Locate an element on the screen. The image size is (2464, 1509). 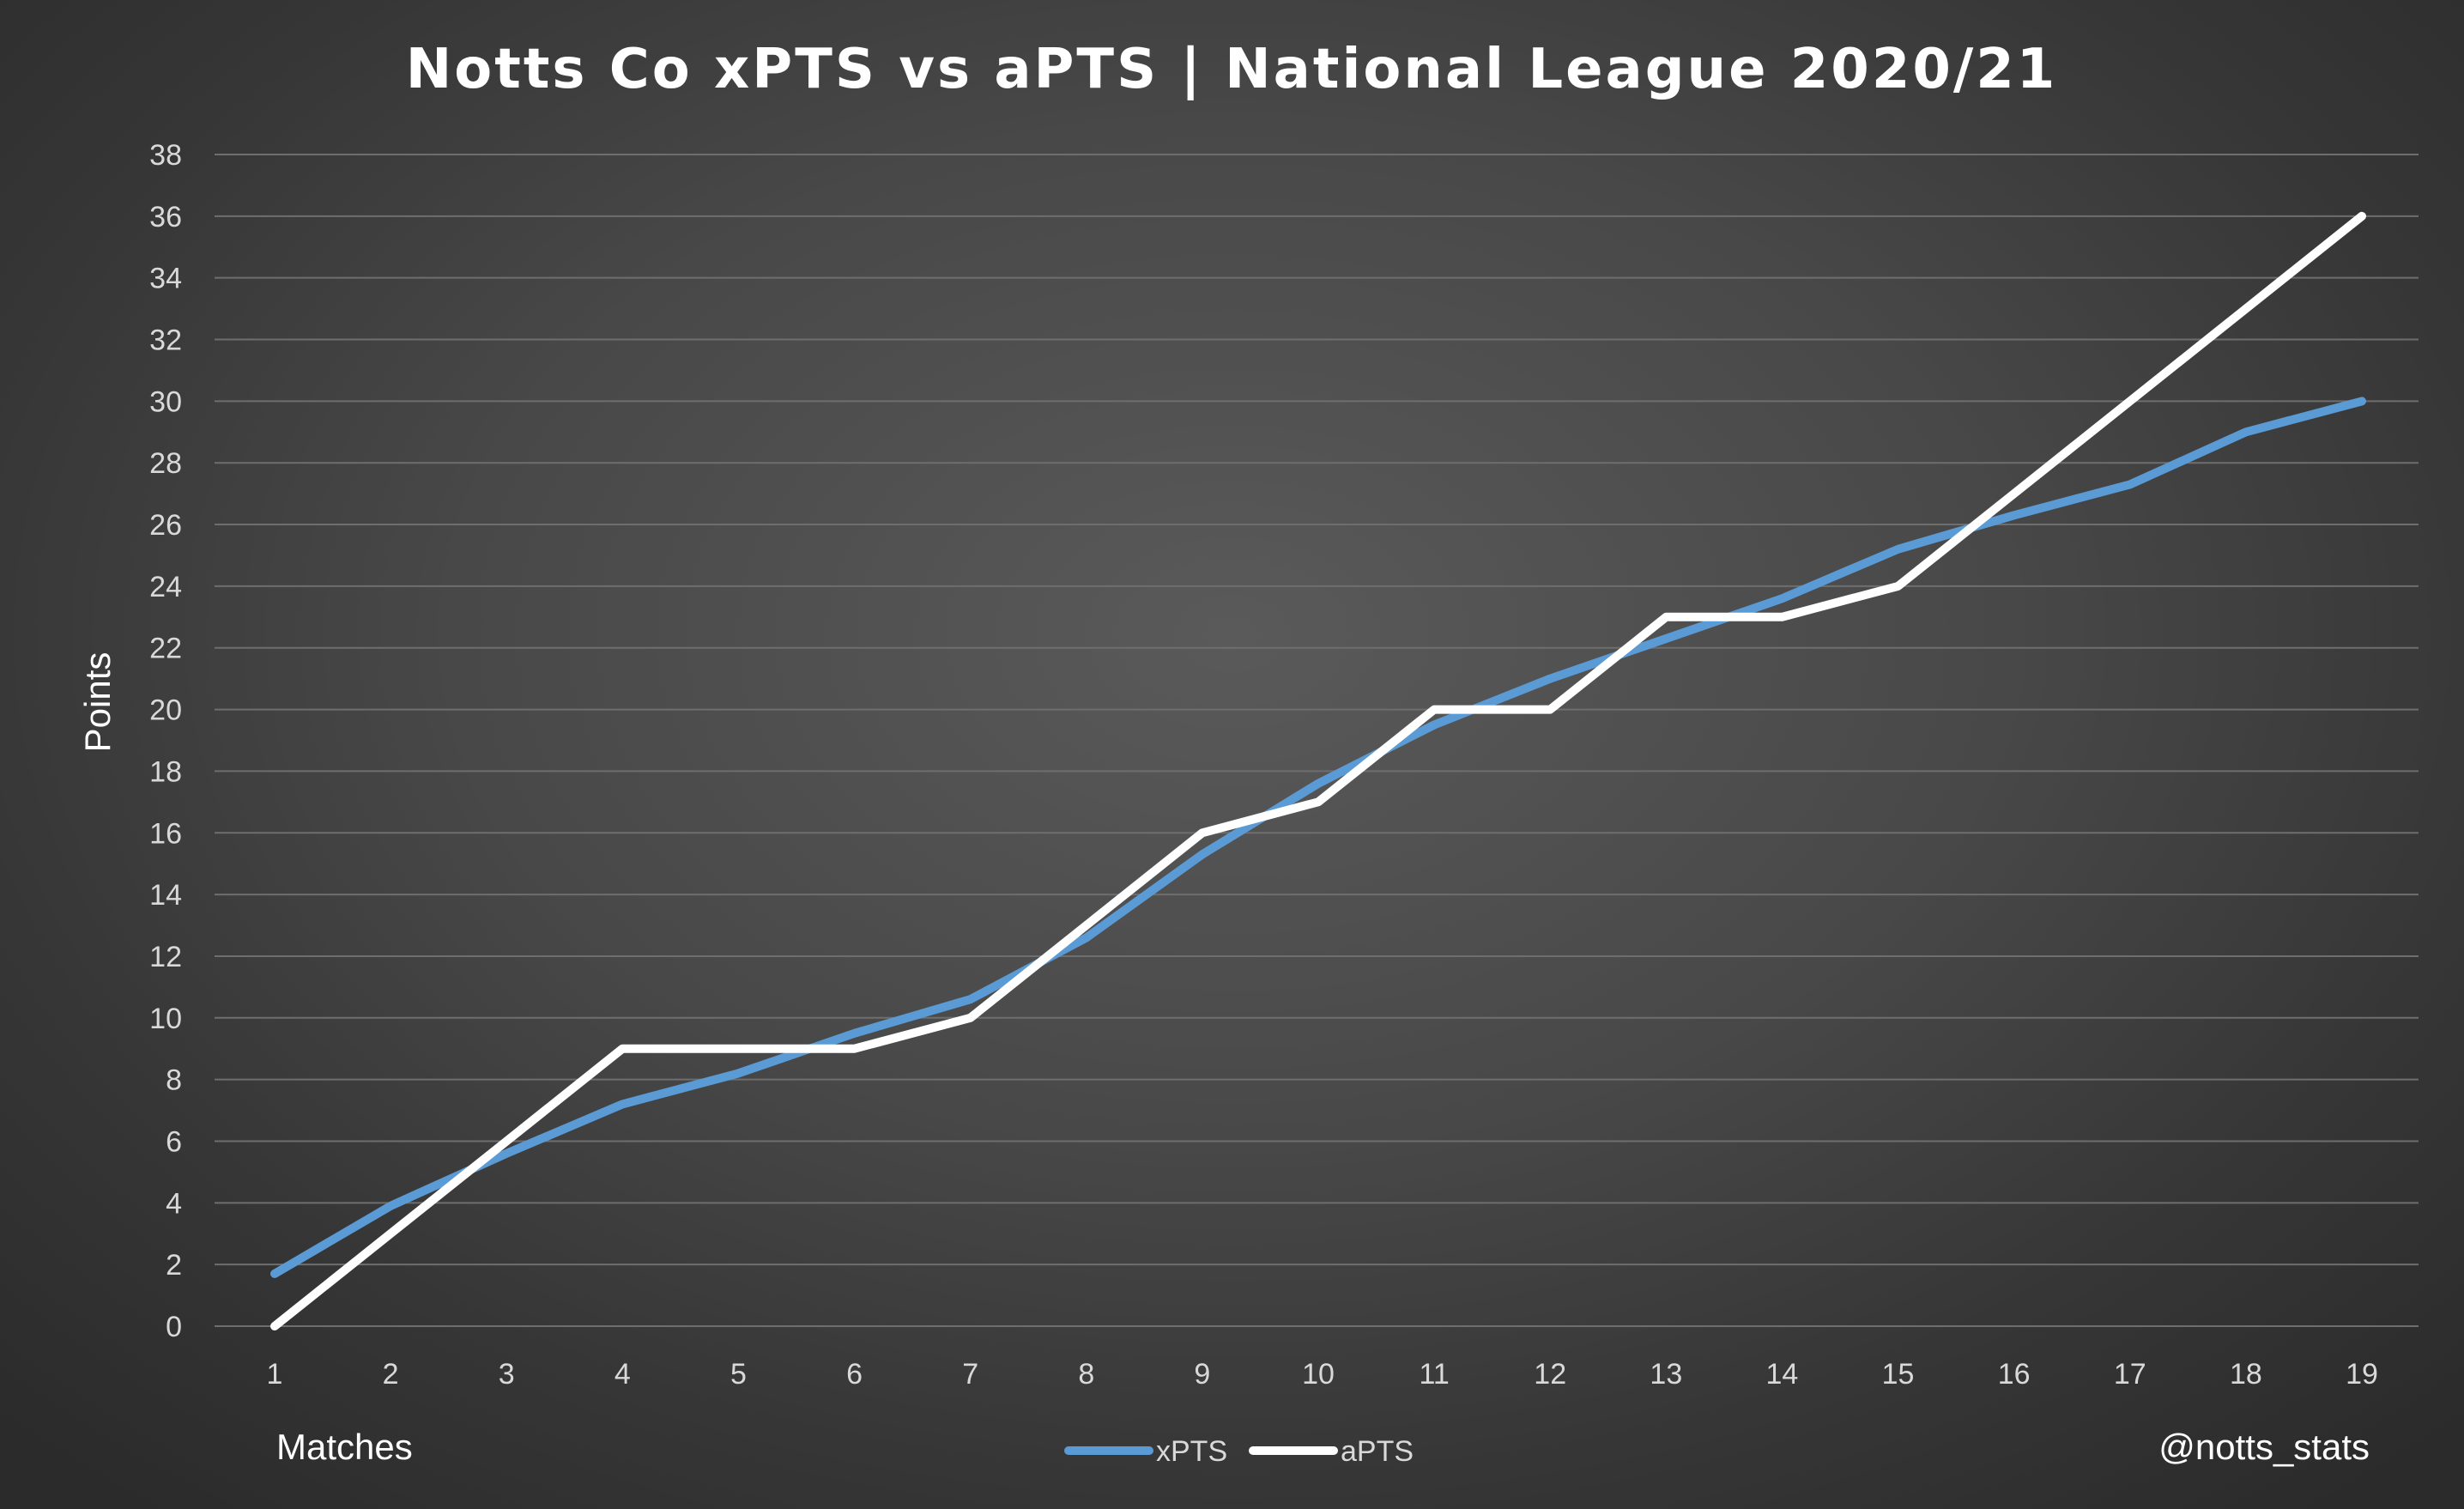
y-tick-label: 30 is located at coordinates (165, 401).